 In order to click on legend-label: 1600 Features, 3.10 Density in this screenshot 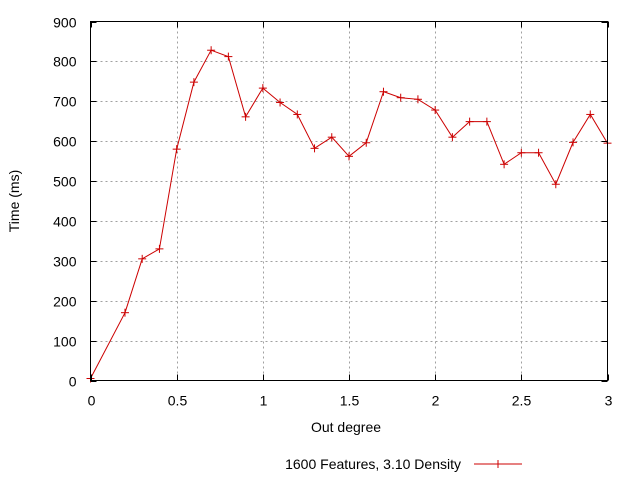, I will do `click(373, 464)`.